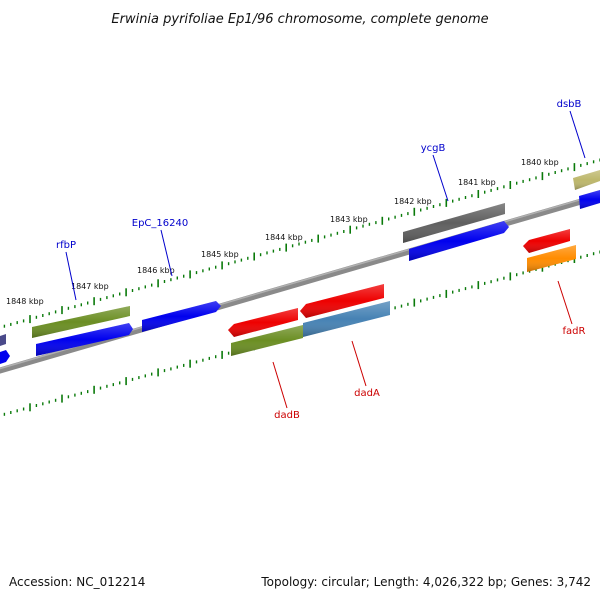 The image size is (600, 600). I want to click on scale-label-1848: 1848 kbp, so click(25, 301).